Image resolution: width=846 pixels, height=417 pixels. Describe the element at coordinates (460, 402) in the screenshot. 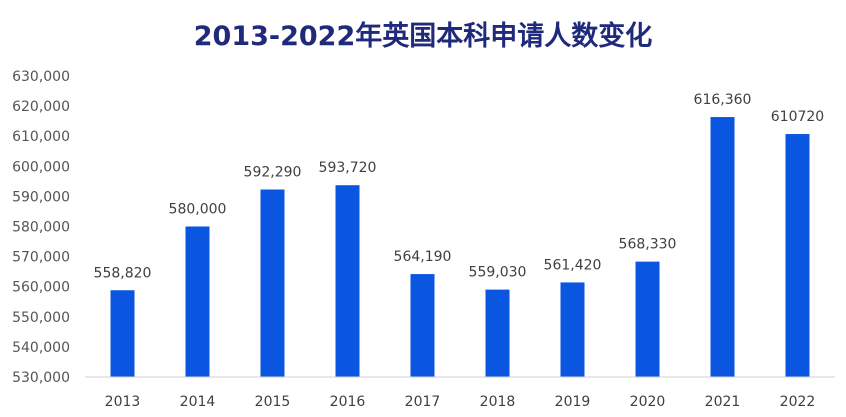

I see `x-axis: 2013 2014 2015 2016 2017 2018 2019 2020 2021 2022` at that location.